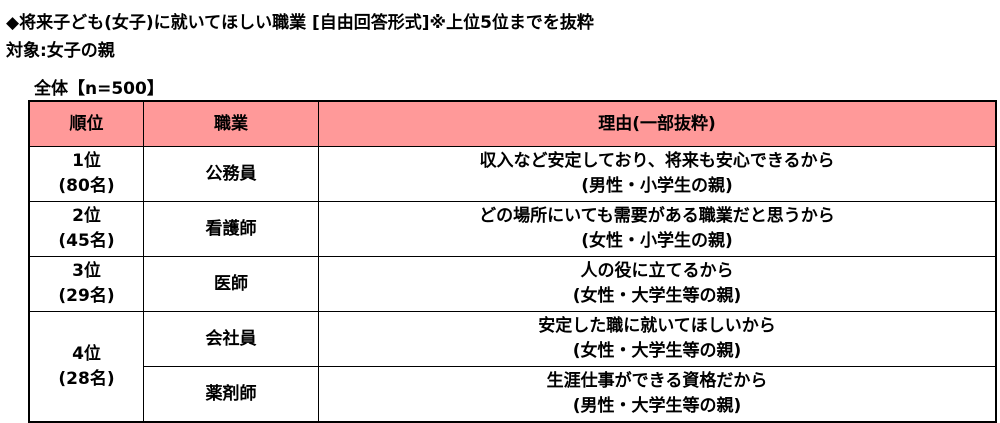 The height and width of the screenshot is (423, 1000). What do you see at coordinates (86, 229) in the screenshot?
I see `rank-cell: 2位 (45名)` at bounding box center [86, 229].